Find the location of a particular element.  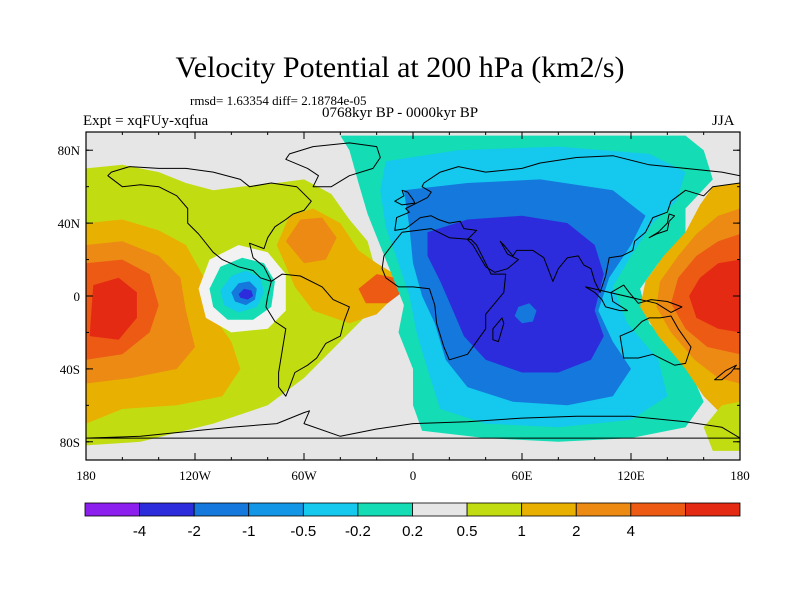

colorbar-label: 2 is located at coordinates (576, 531).